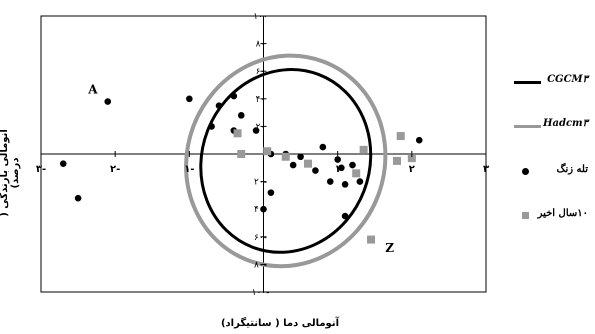  What do you see at coordinates (572, 169) in the screenshot?
I see `legend-label: تله زنگ` at bounding box center [572, 169].